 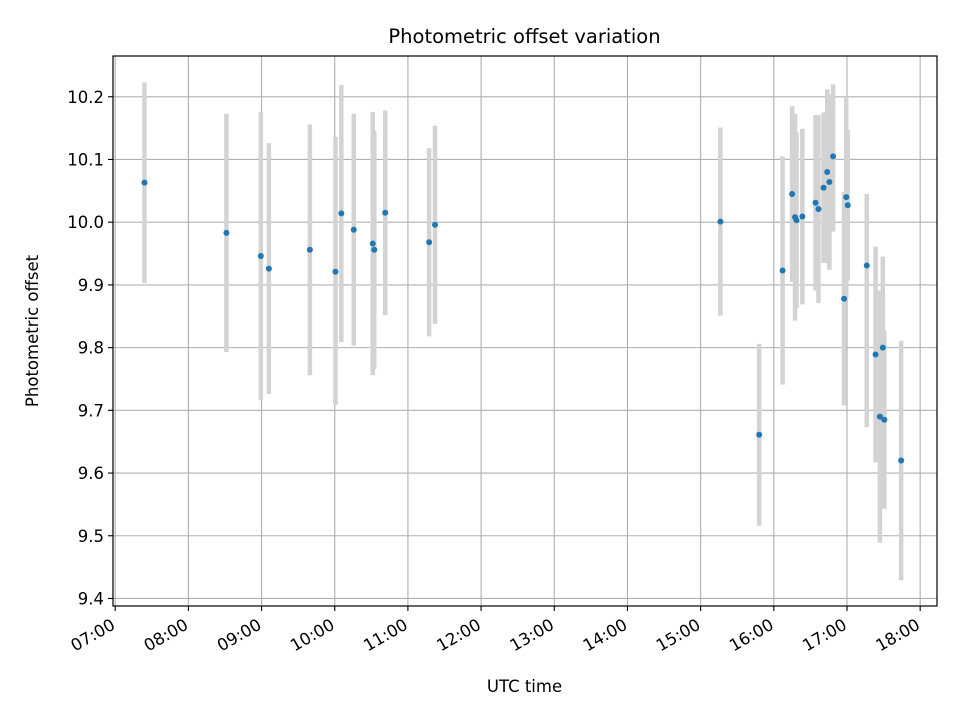 I want to click on y-tick-label: 9.7, so click(x=91, y=410).